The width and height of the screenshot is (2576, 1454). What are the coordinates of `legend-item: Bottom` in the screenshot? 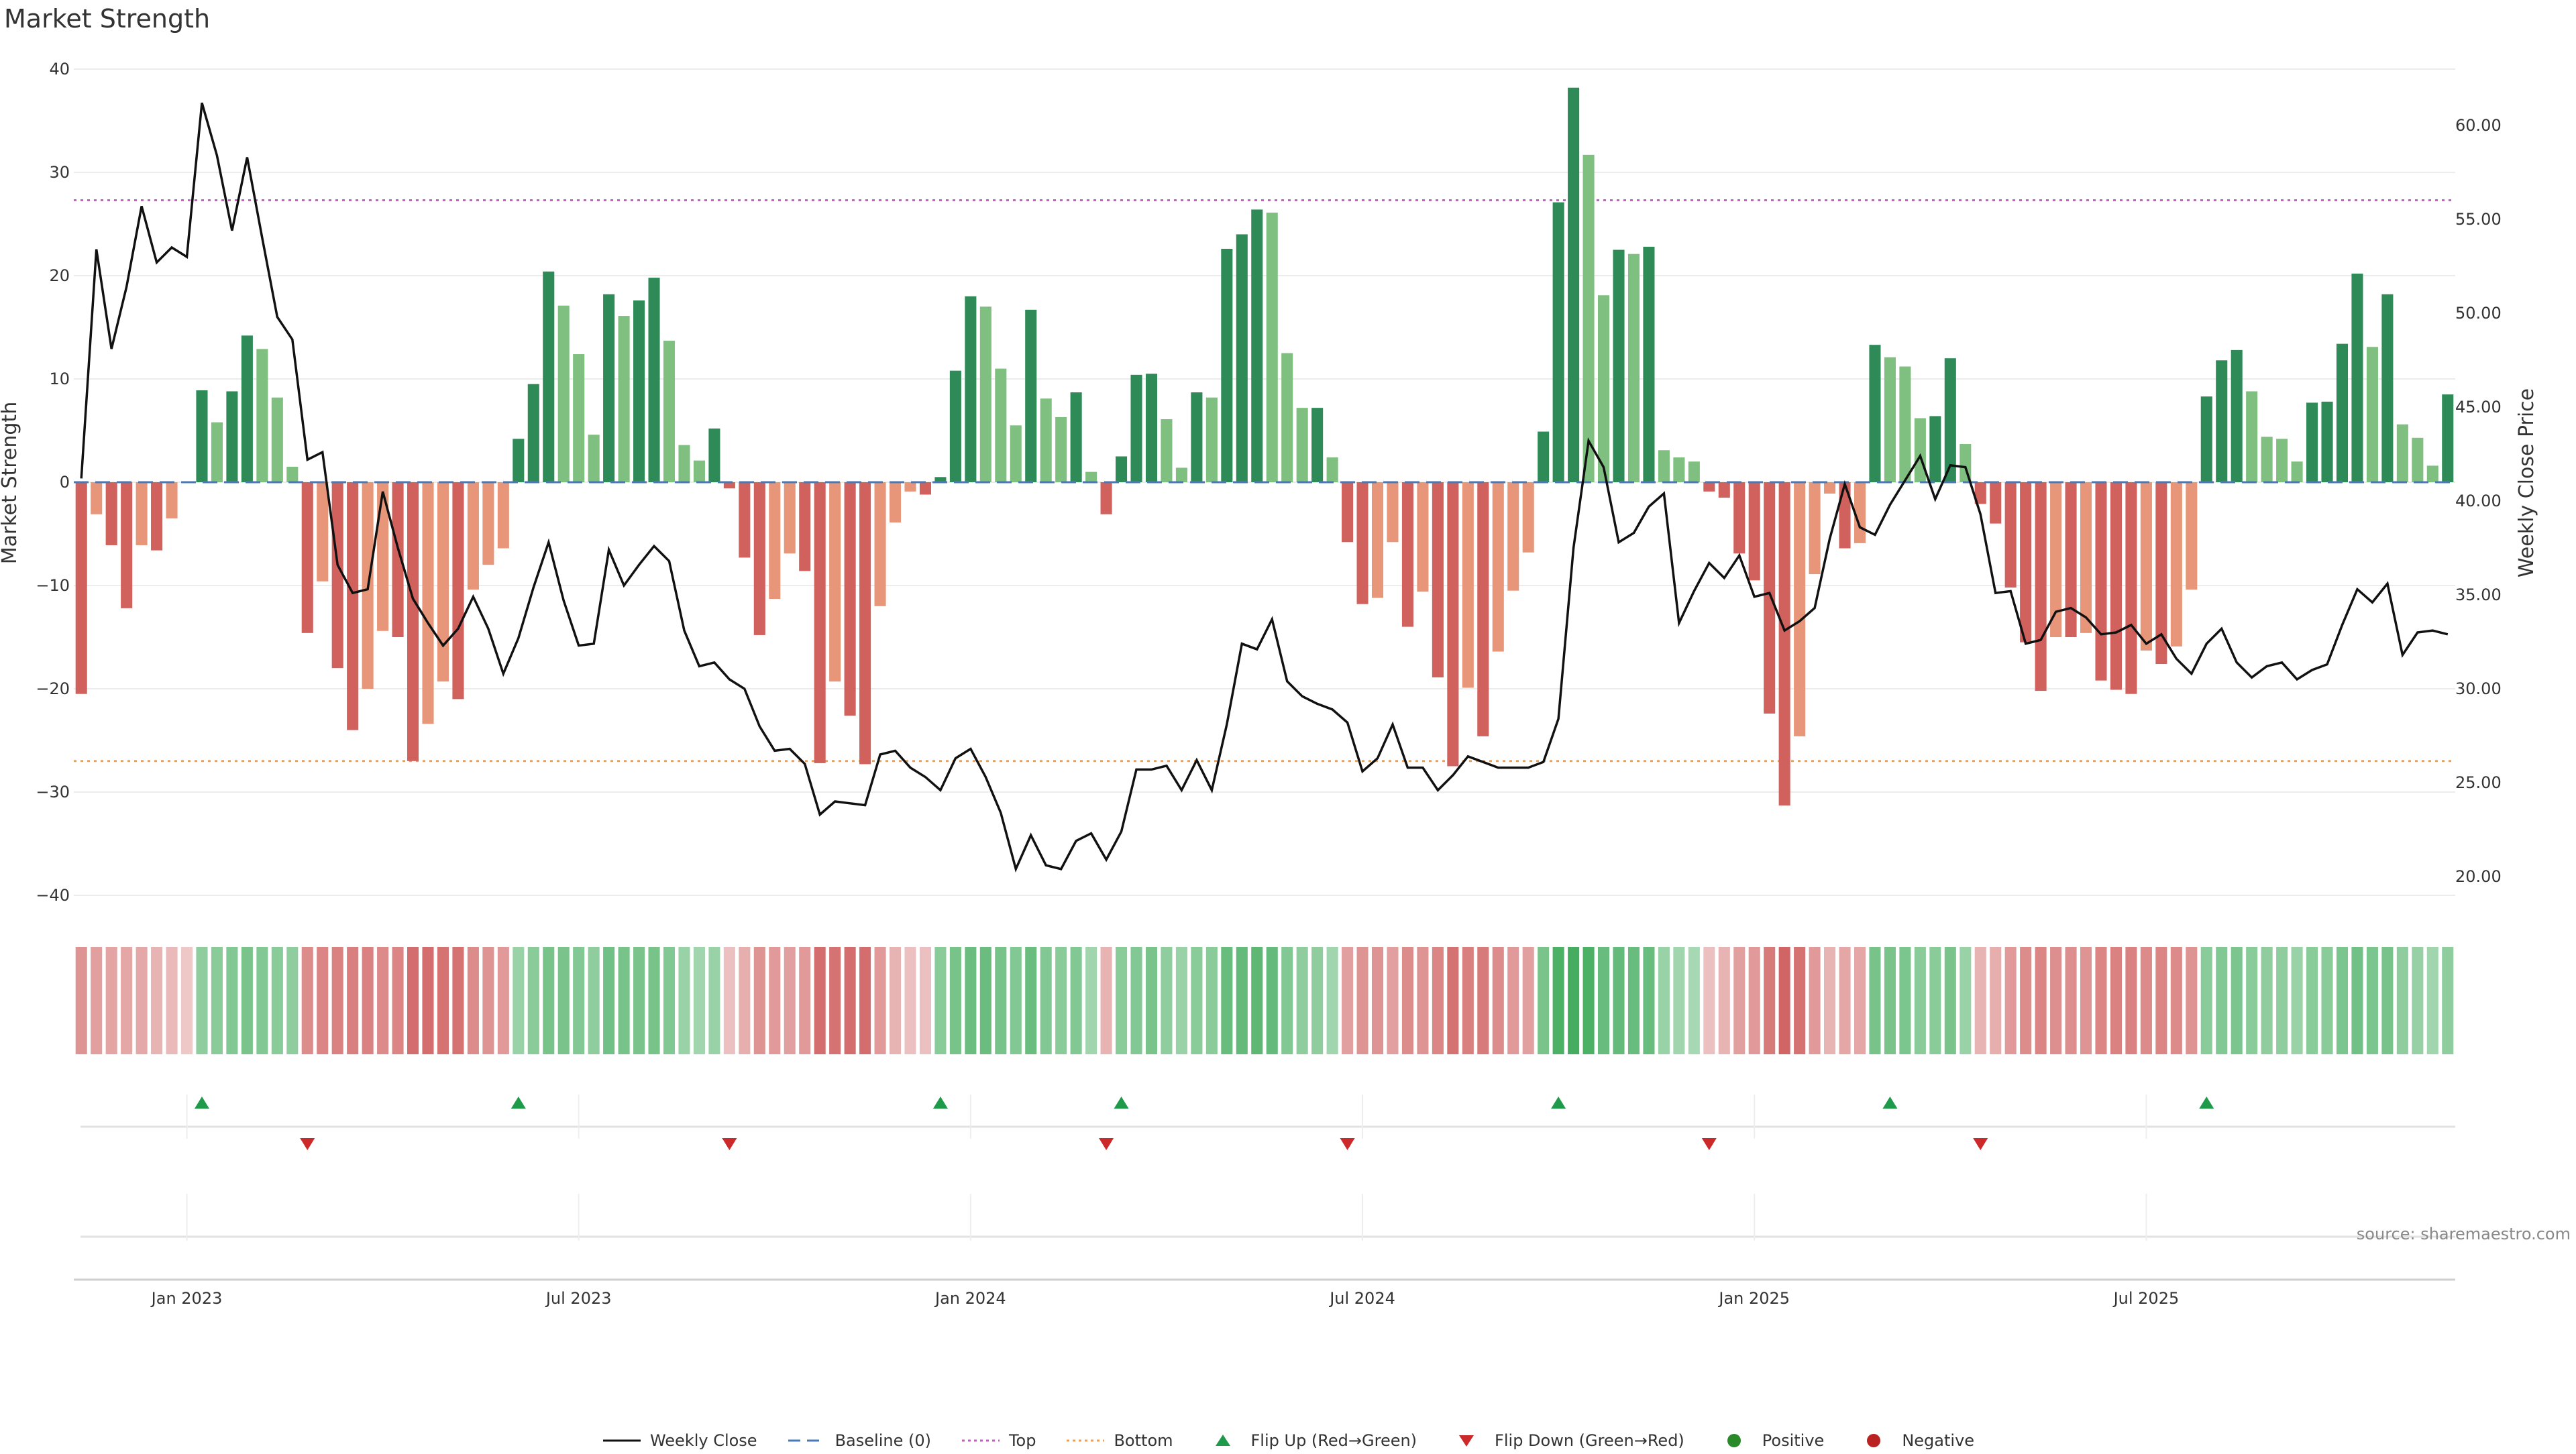 It's located at (1119, 1440).